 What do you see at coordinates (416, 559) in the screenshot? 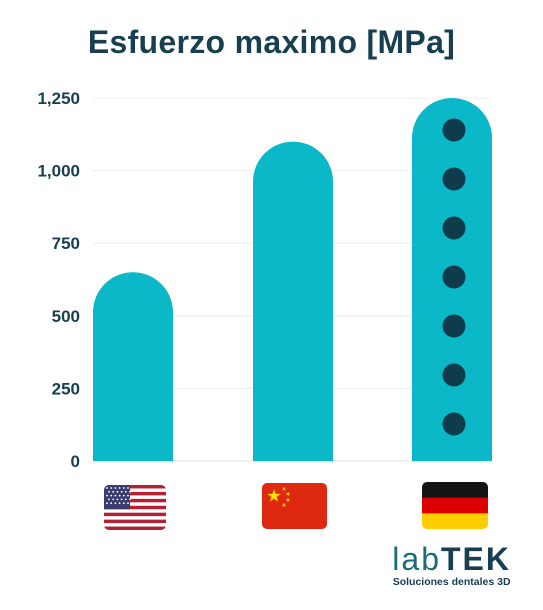
I see `brand-lab: lab` at bounding box center [416, 559].